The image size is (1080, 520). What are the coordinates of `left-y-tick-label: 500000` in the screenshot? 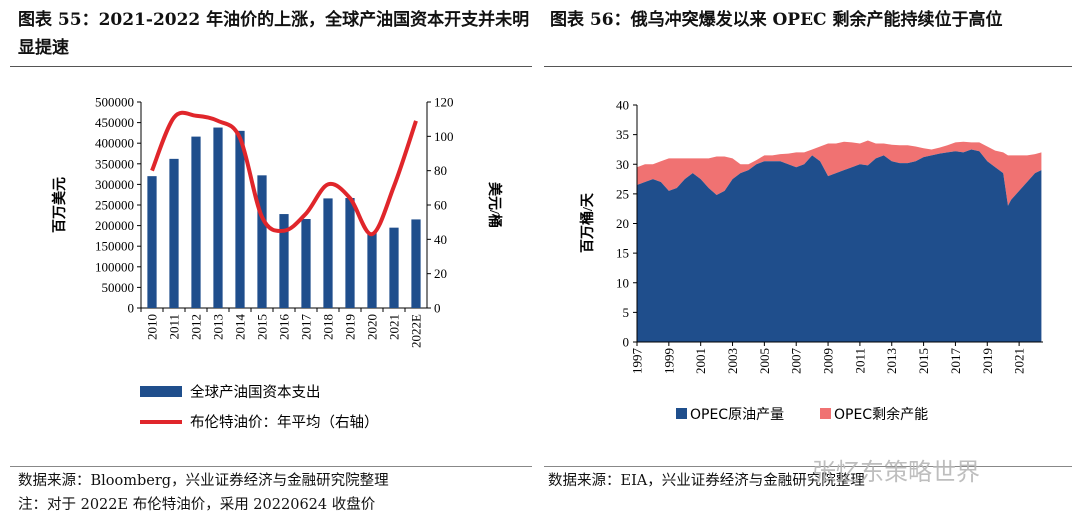 It's located at (114, 102).